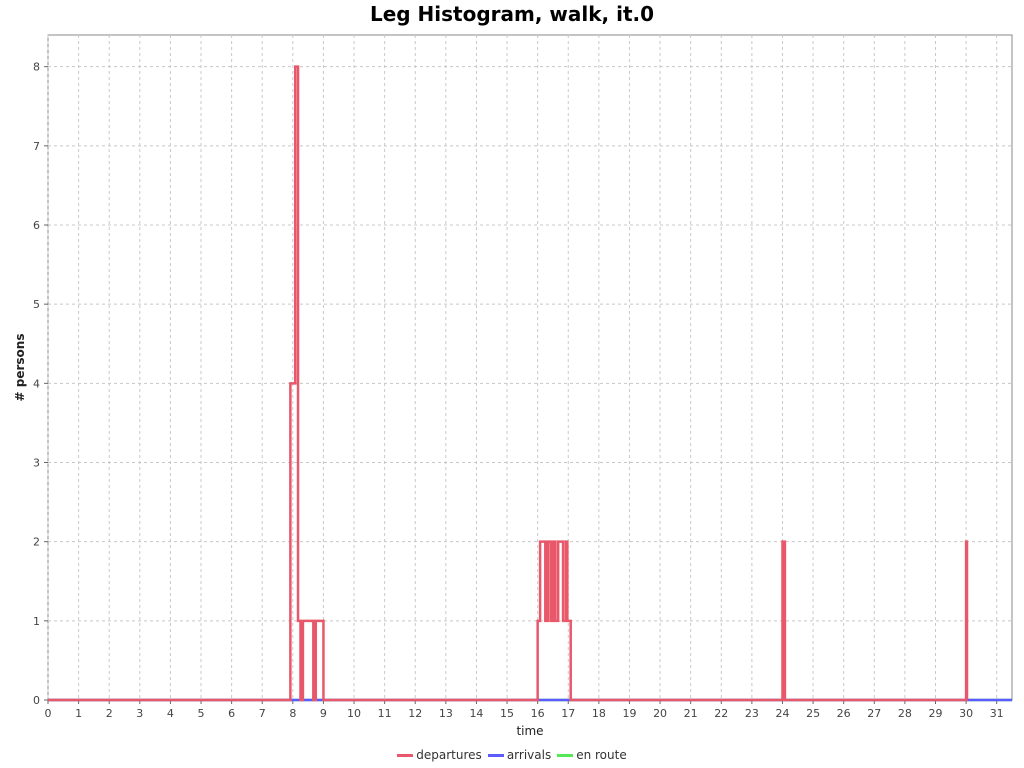 The height and width of the screenshot is (768, 1024). Describe the element at coordinates (449, 755) in the screenshot. I see `legend-label-departures: departures` at that location.